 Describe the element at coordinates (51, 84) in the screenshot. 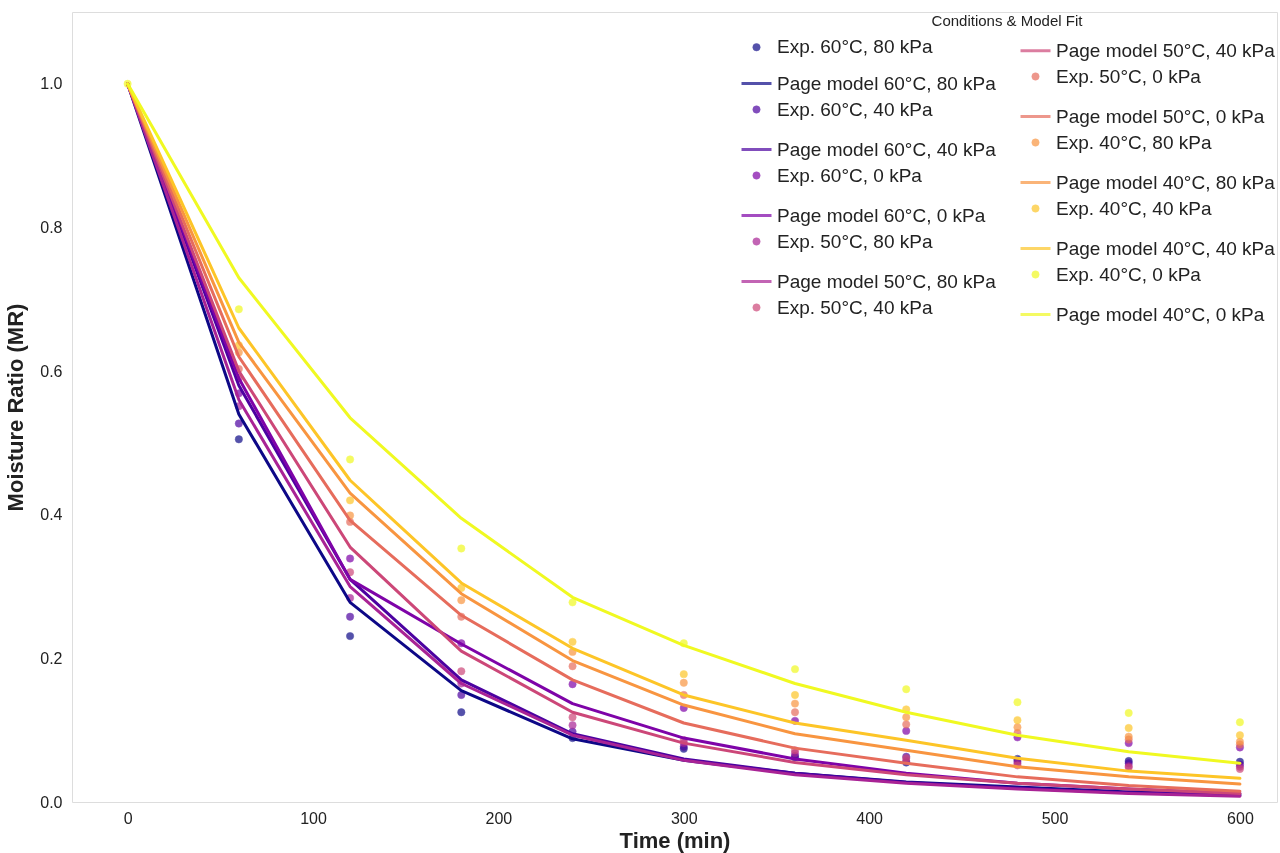

I see `y-tick-label: 1.0` at that location.